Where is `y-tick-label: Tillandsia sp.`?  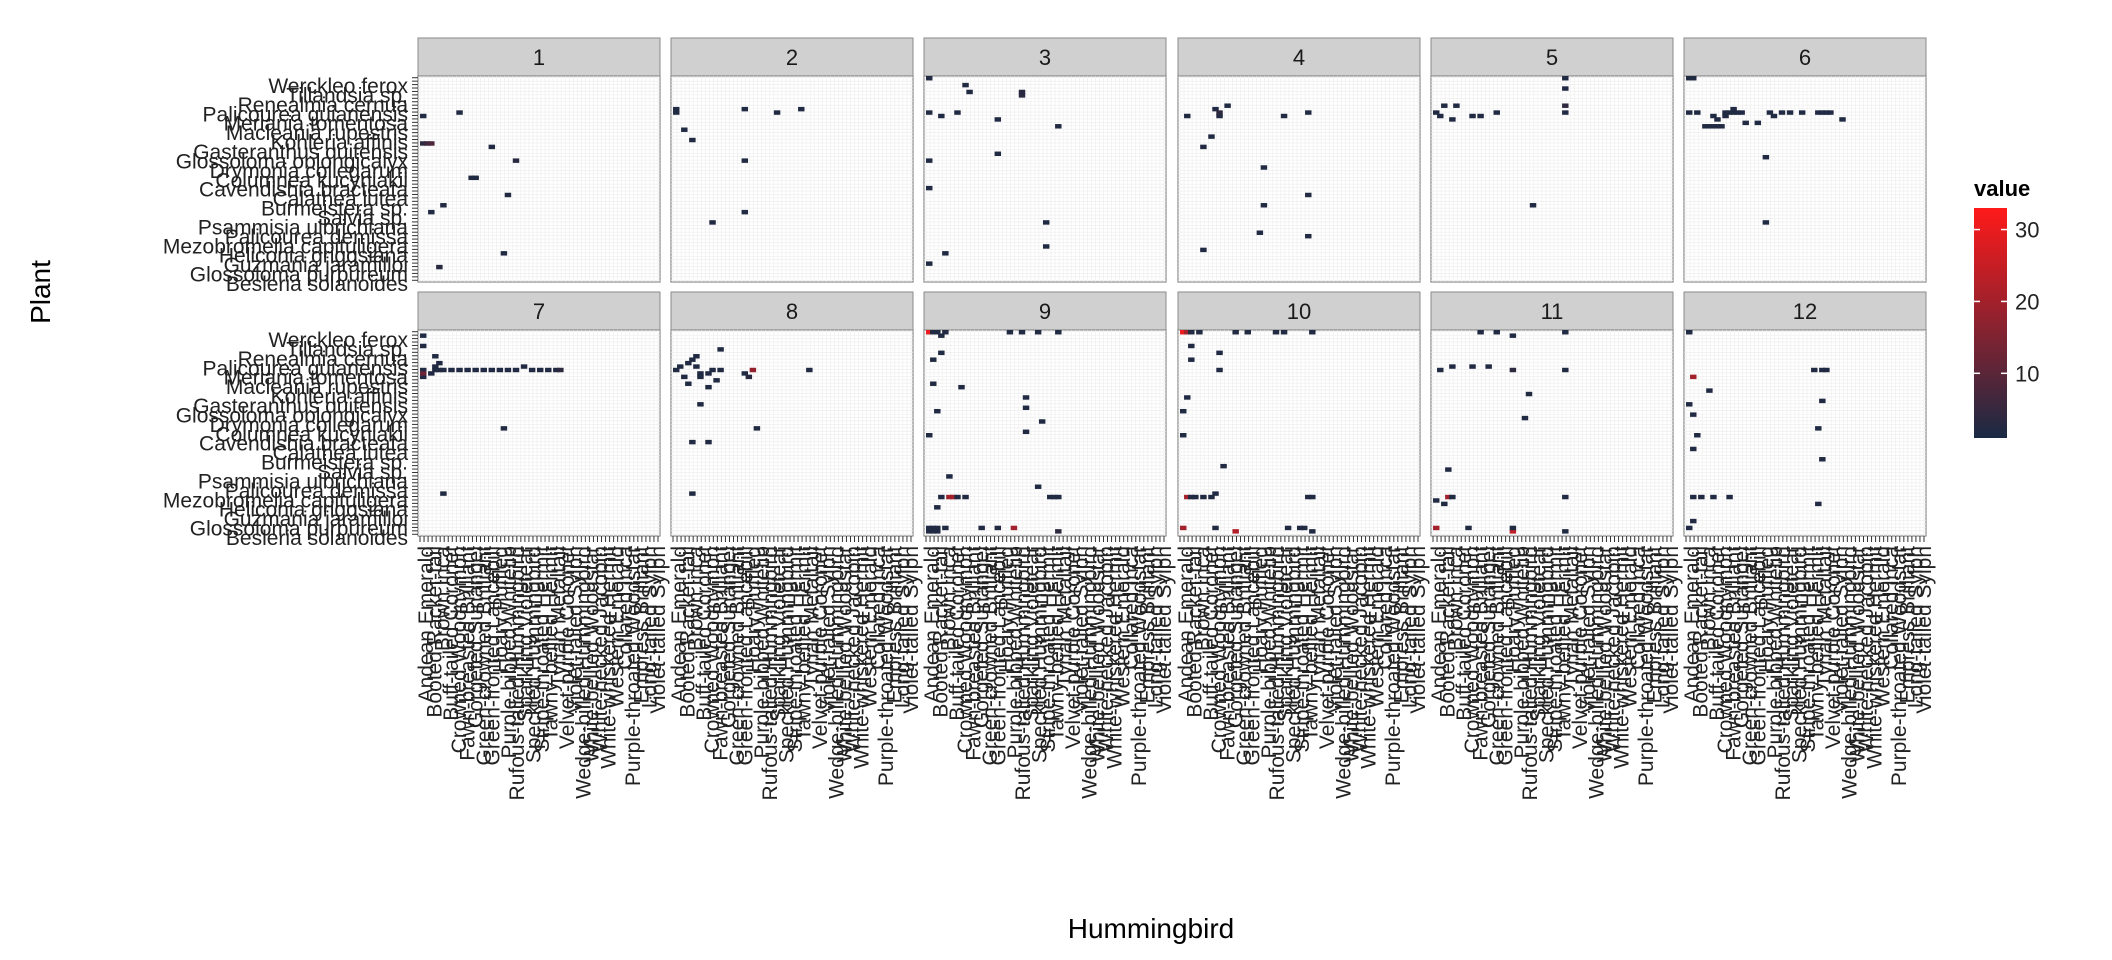
y-tick-label: Tillandsia sp. is located at coordinates (347, 95).